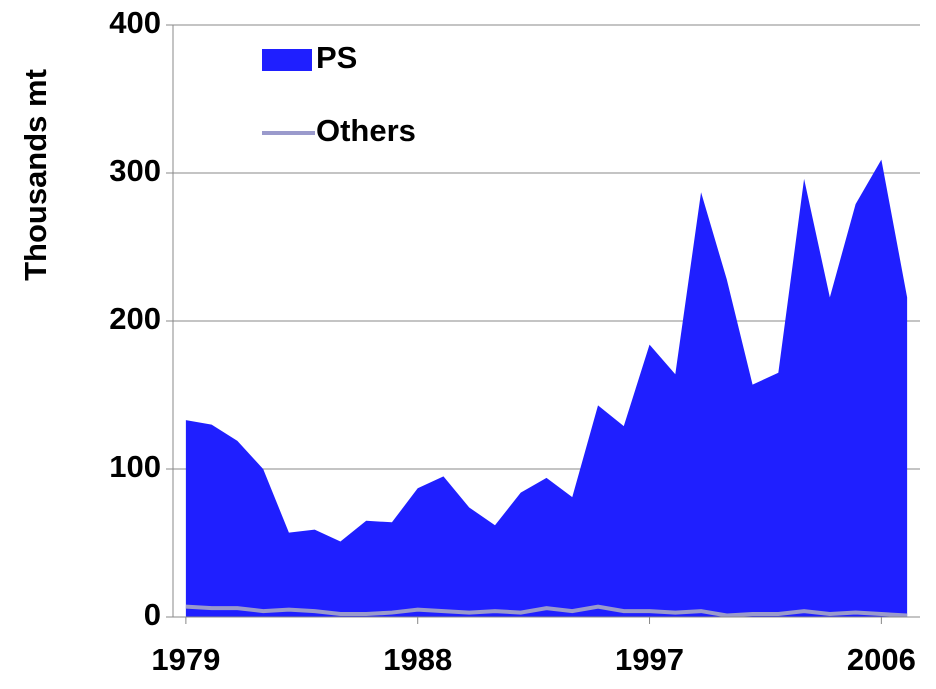 This screenshot has height=689, width=936. I want to click on legend-label: PS, so click(336, 57).